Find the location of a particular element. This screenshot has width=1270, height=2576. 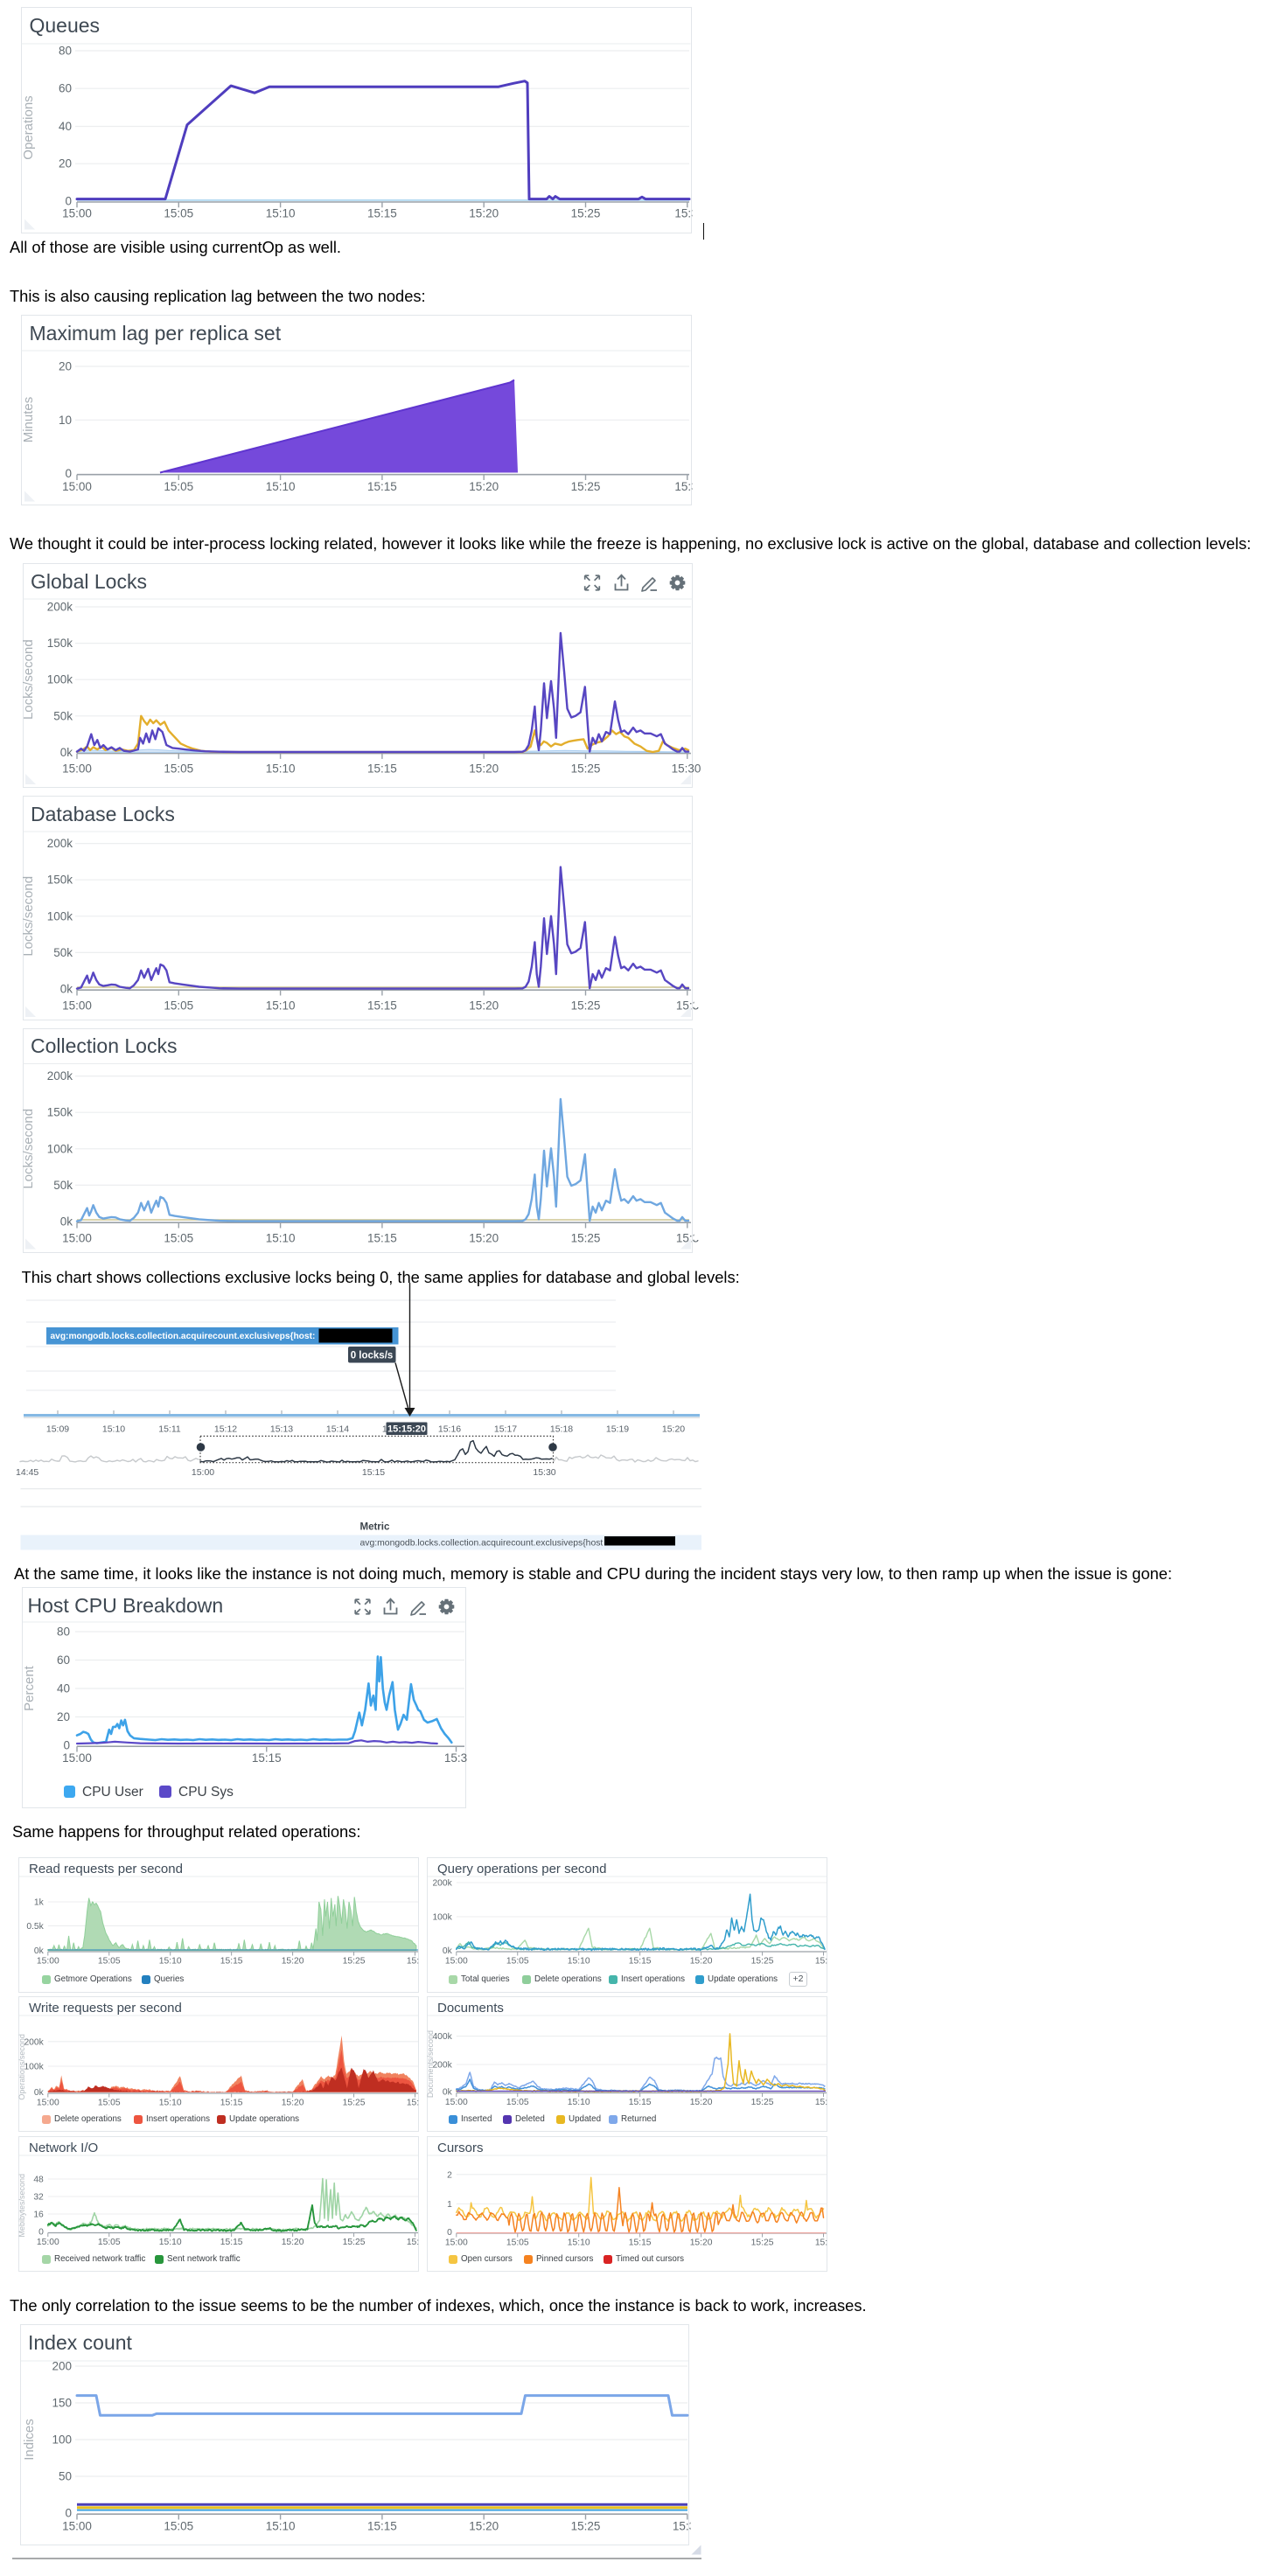

svg-text: 16 is located at coordinates (38, 2215).